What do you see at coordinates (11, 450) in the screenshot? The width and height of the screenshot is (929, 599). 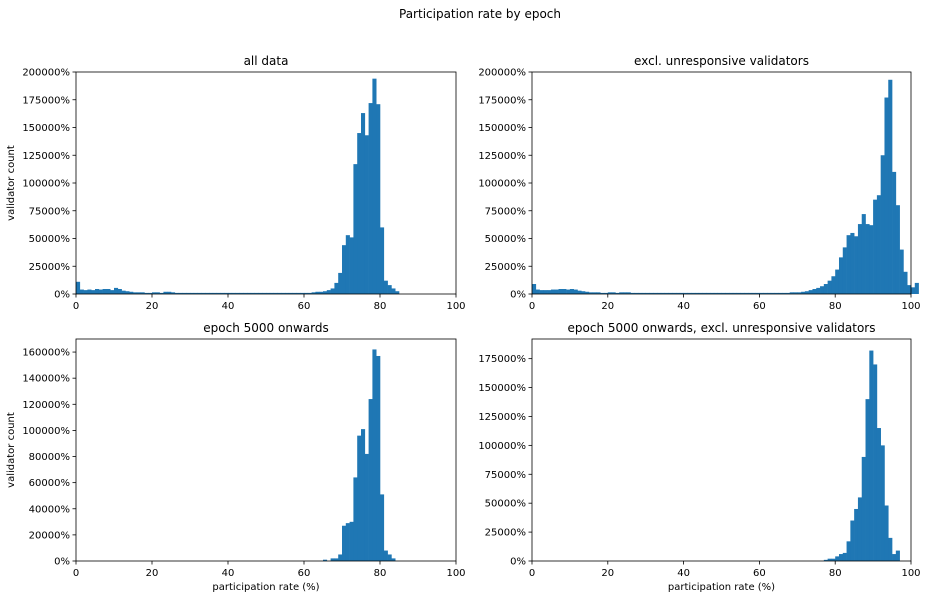 I see `y-axis-label: validator count` at bounding box center [11, 450].